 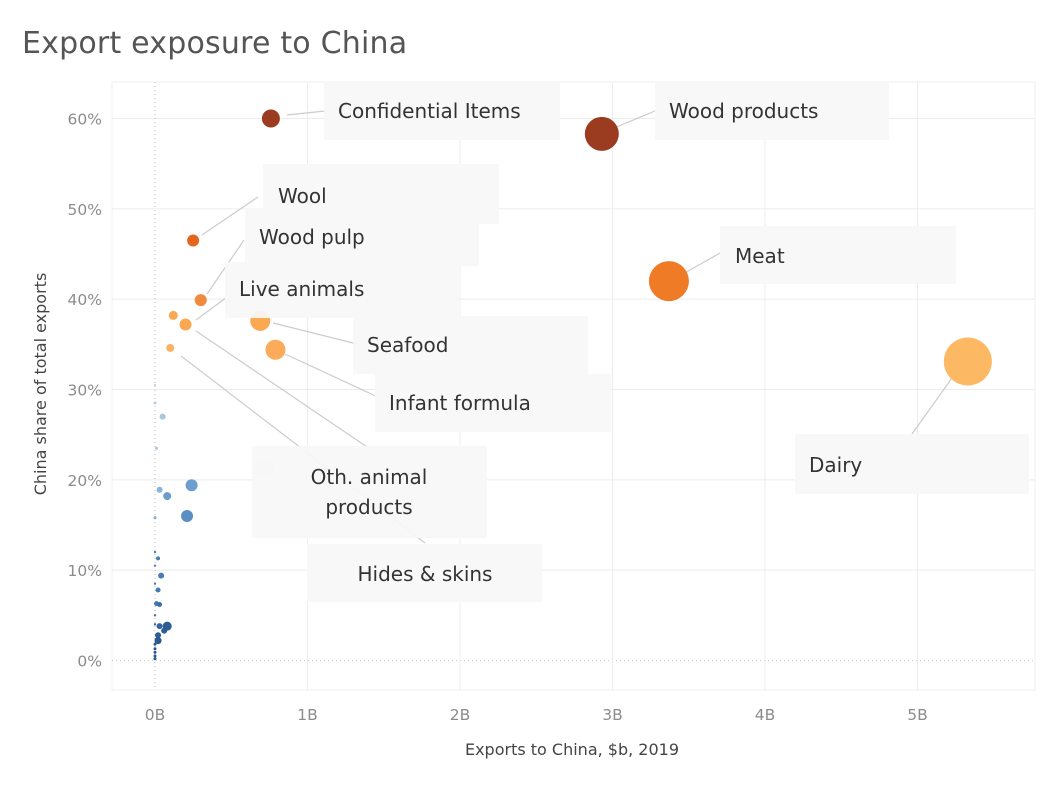 What do you see at coordinates (85, 571) in the screenshot?
I see `y-tick-label: 10%` at bounding box center [85, 571].